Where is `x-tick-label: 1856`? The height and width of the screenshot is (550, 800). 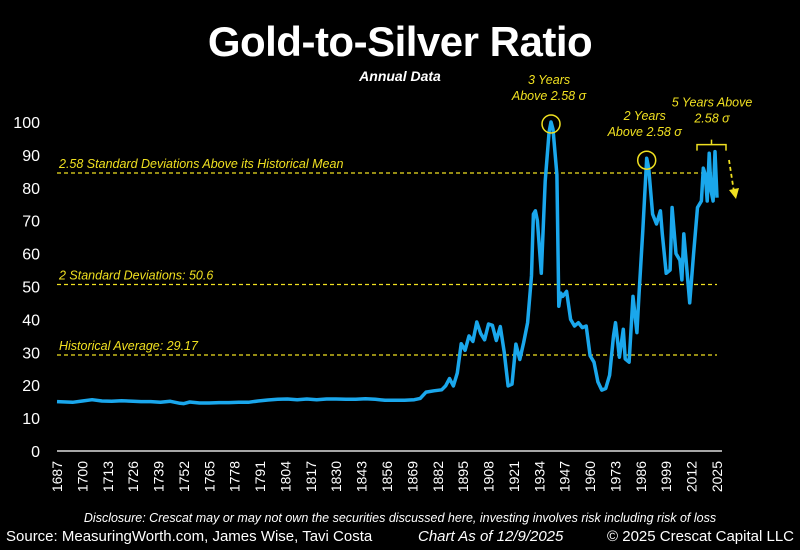 x-tick-label: 1856 is located at coordinates (387, 476).